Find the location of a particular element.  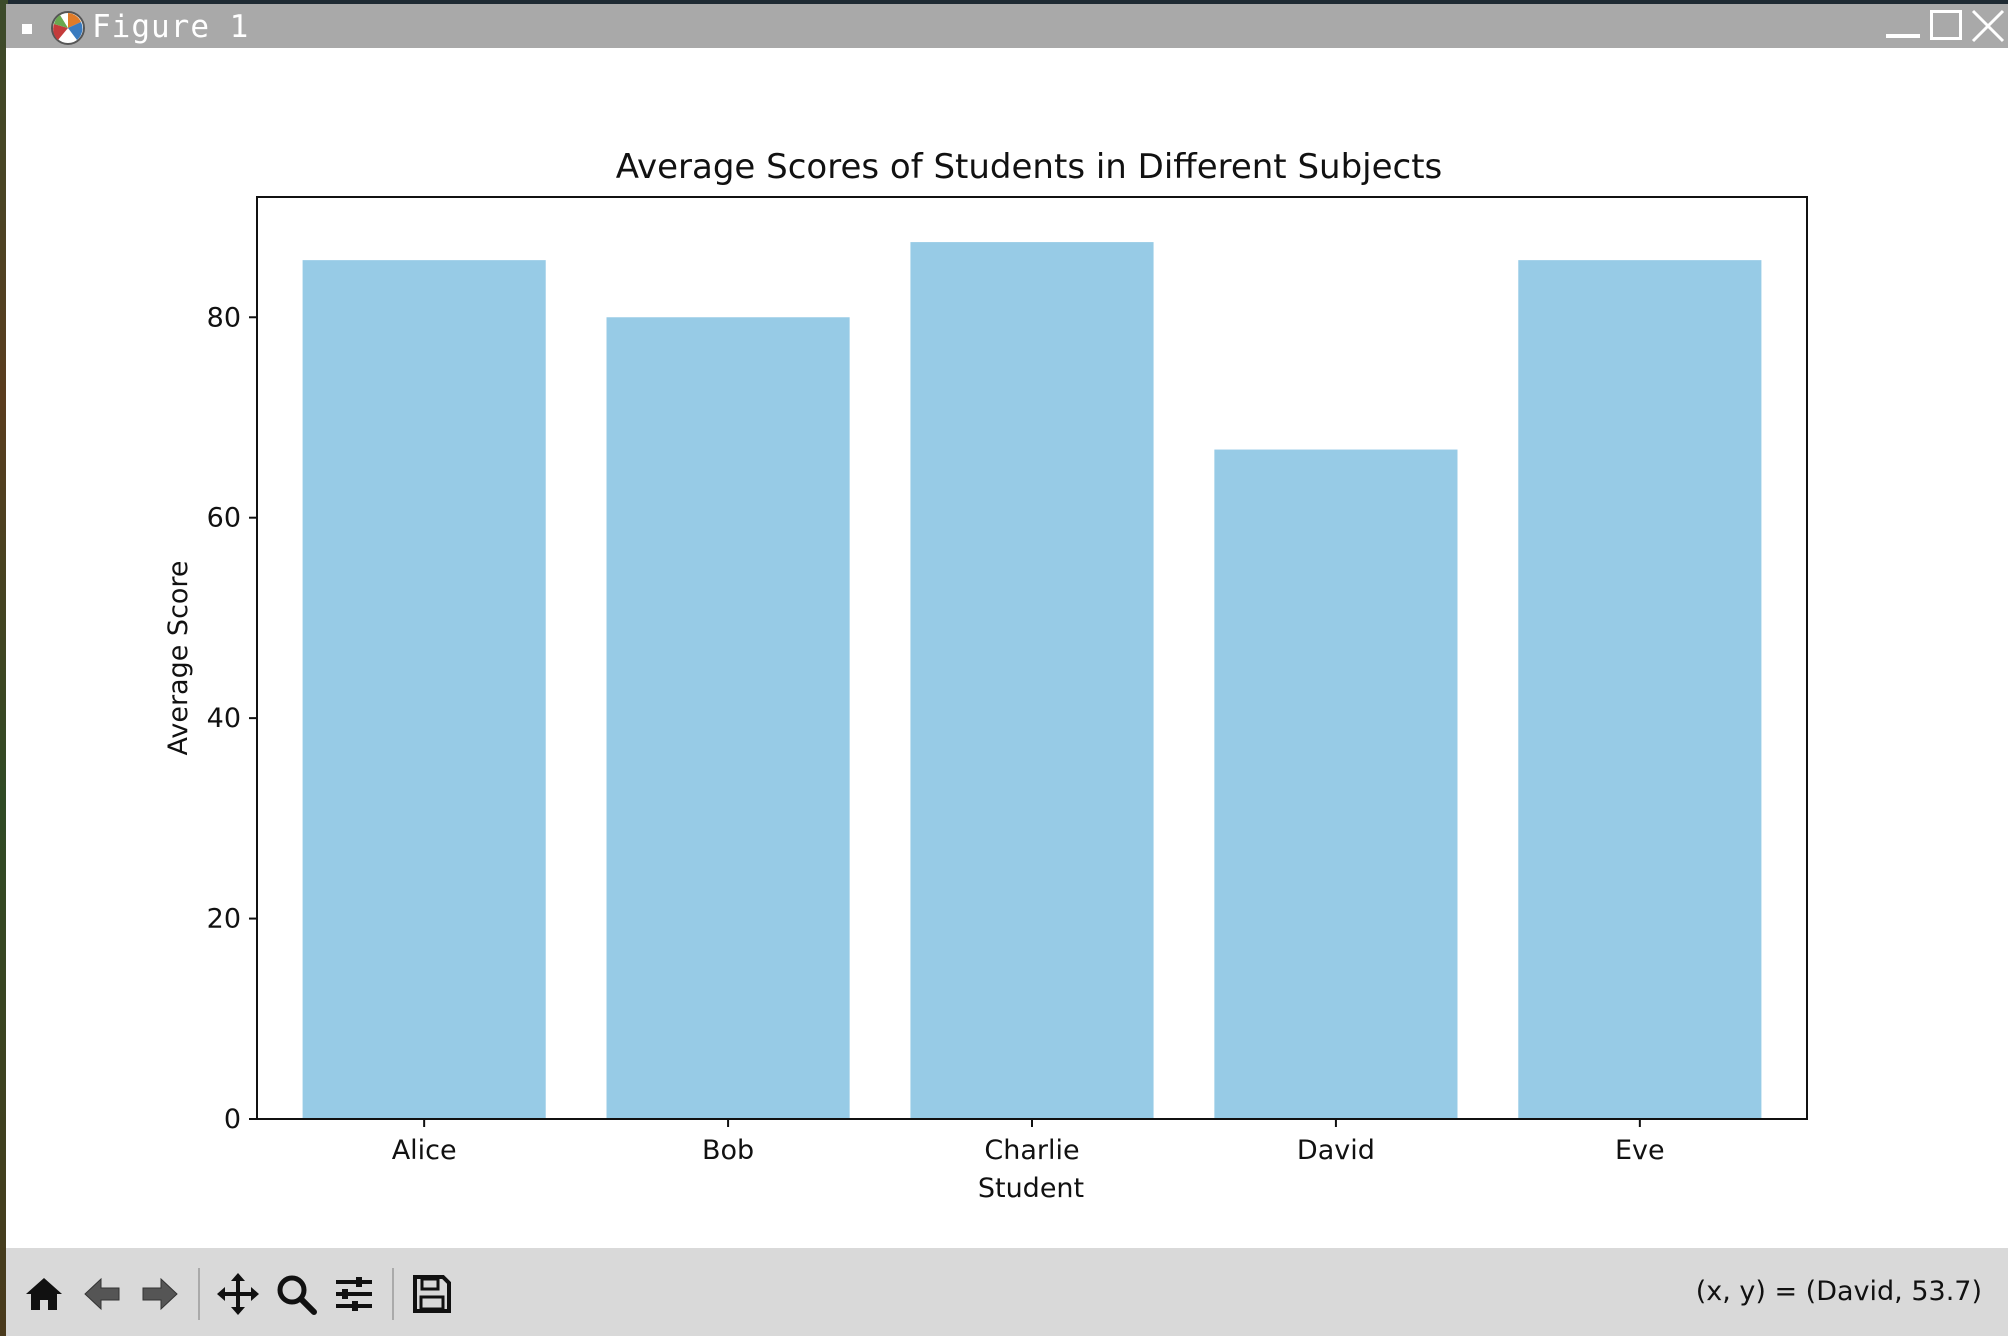

y-tick-label: 80 is located at coordinates (224, 317).